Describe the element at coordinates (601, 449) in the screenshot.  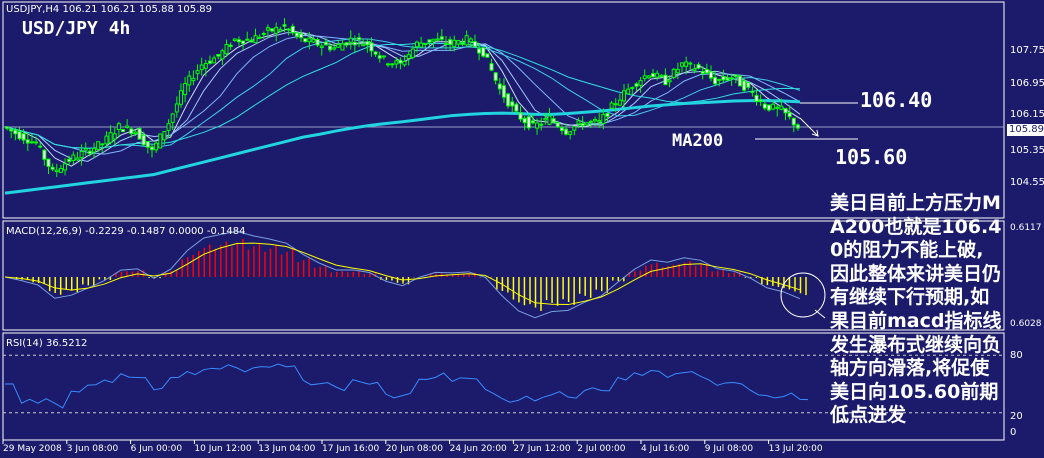
I see `x-tick-label: 2 Jul 00:00` at that location.